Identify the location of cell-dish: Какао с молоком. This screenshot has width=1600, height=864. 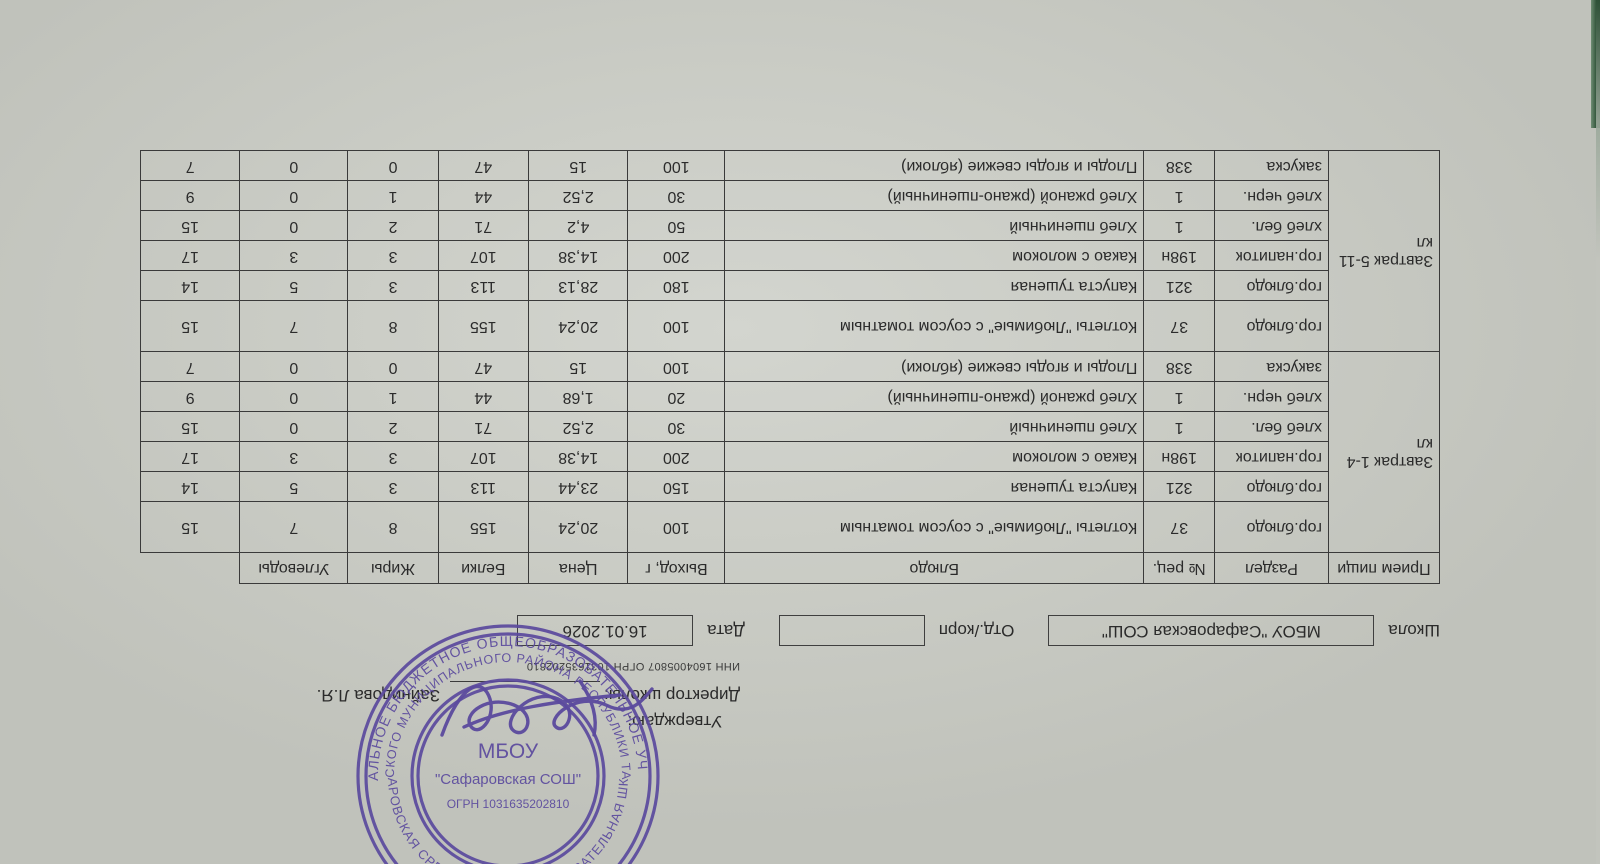
(934, 456).